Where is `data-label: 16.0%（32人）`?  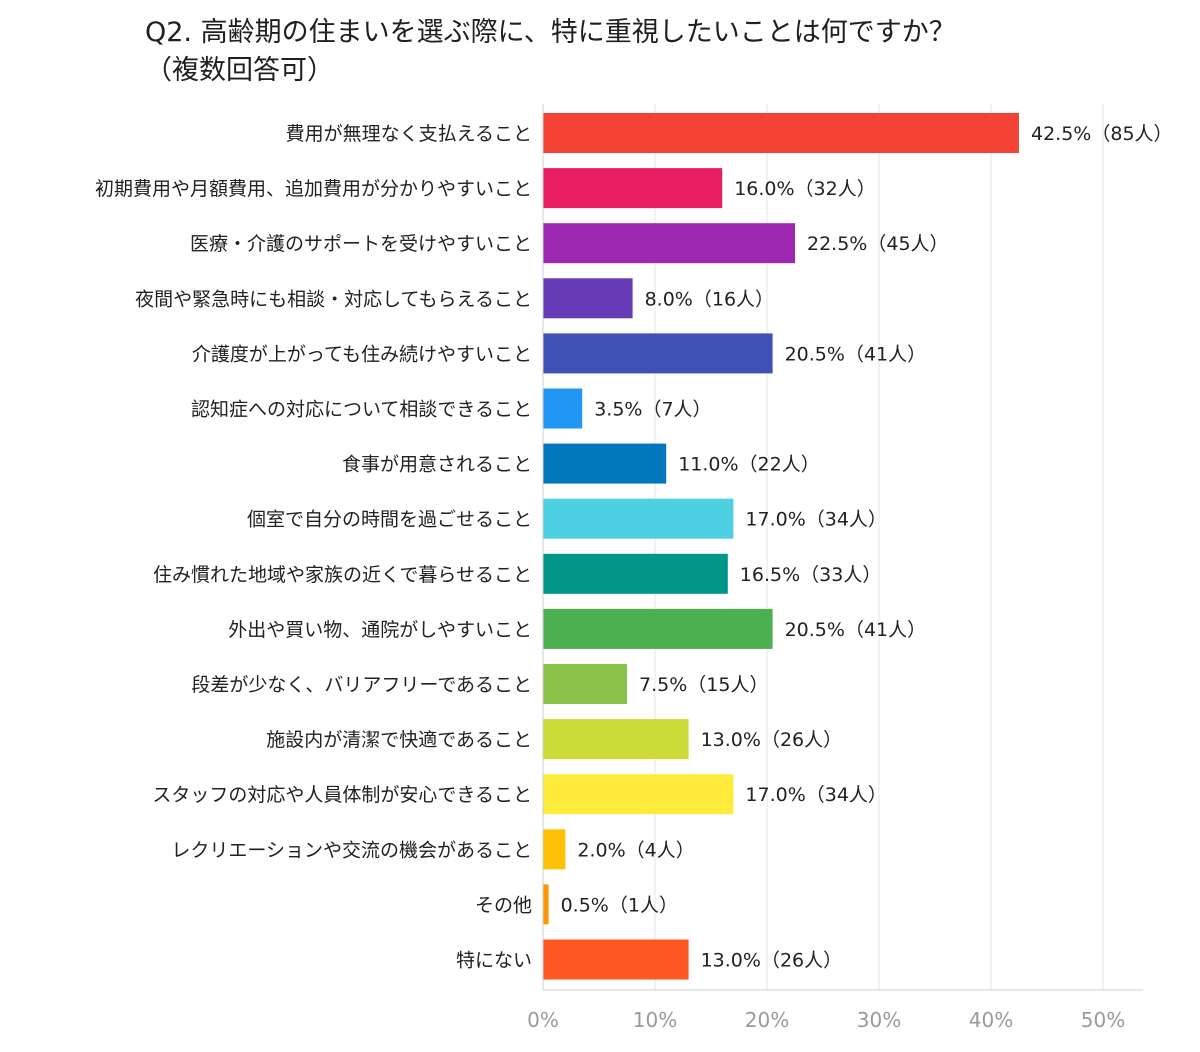
data-label: 16.0%（32人） is located at coordinates (805, 189).